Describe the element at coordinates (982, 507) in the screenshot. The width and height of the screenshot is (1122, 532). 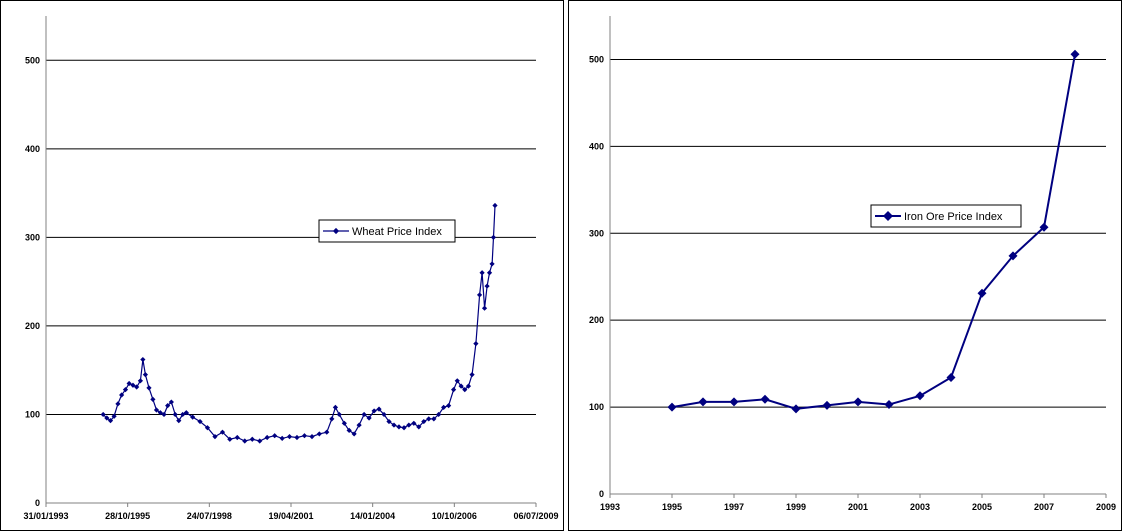
I see `x-tick-label: 2005` at that location.